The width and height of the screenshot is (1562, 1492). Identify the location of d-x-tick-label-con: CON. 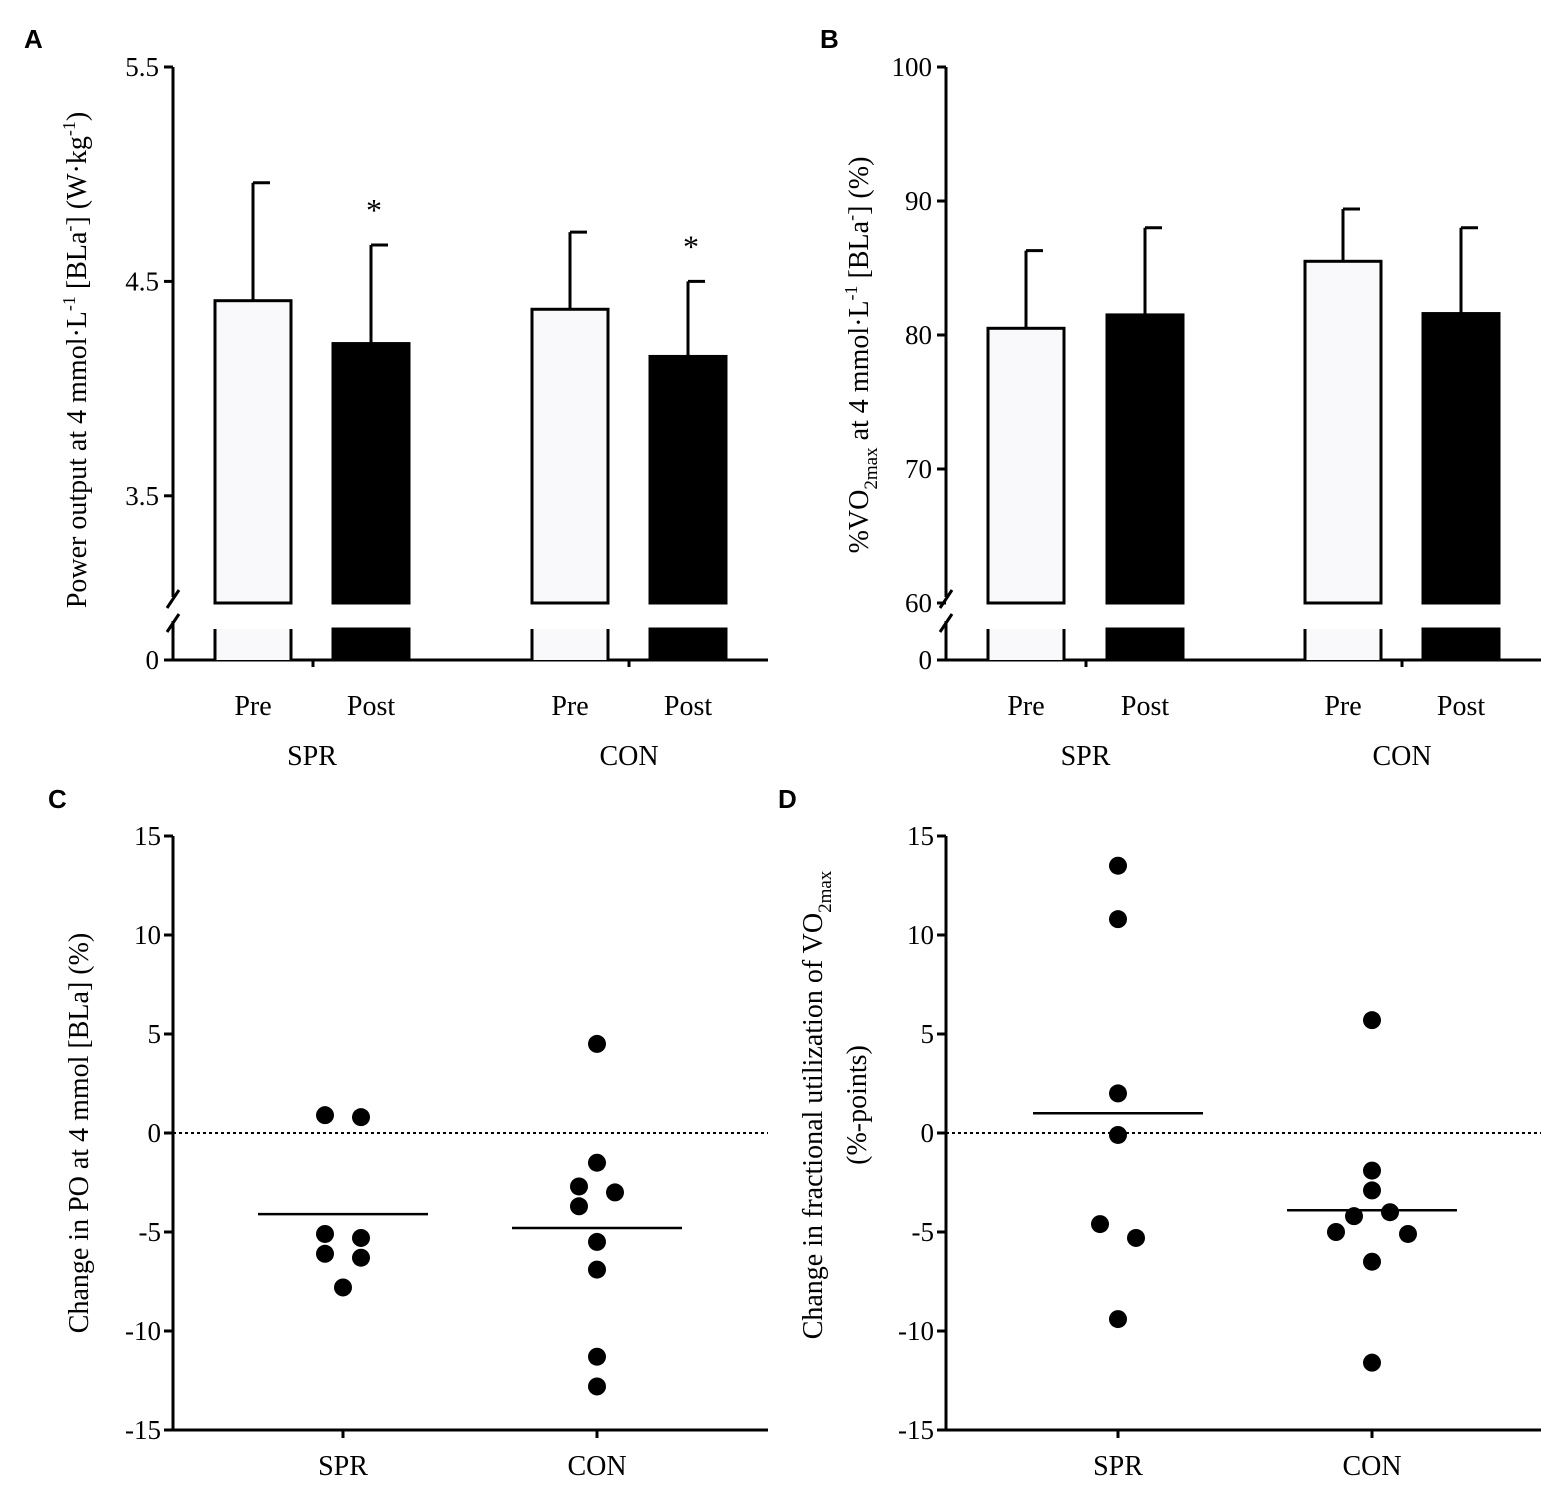
(1371, 1466).